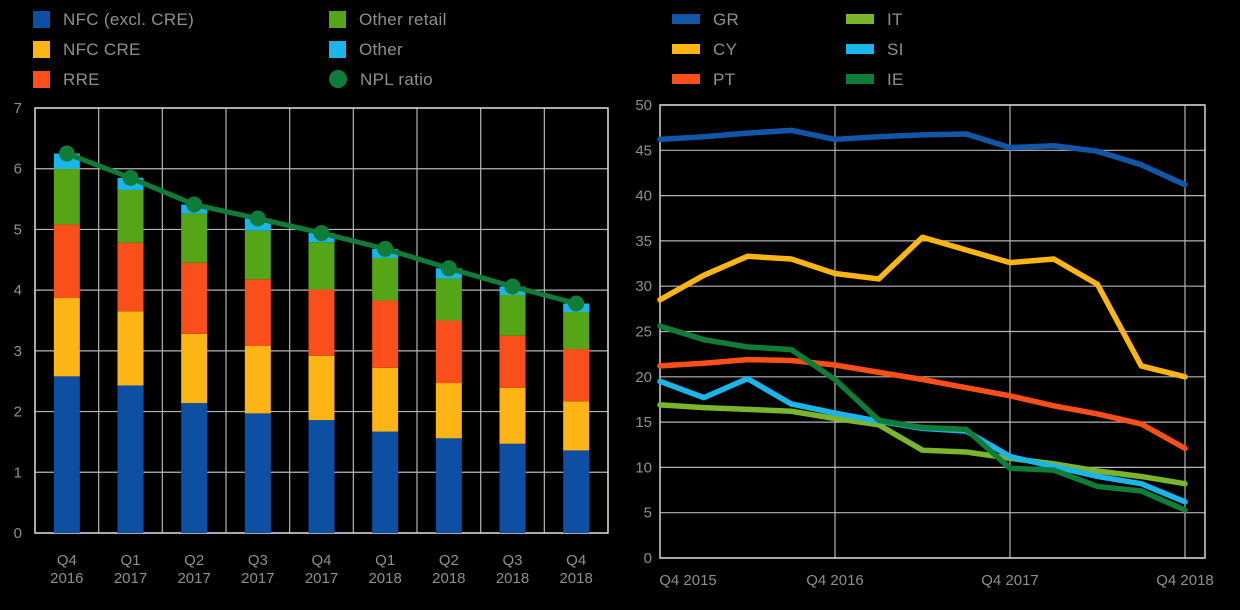 The image size is (1240, 610). What do you see at coordinates (337, 19) in the screenshot?
I see `other-retail-square-swatch-icon` at bounding box center [337, 19].